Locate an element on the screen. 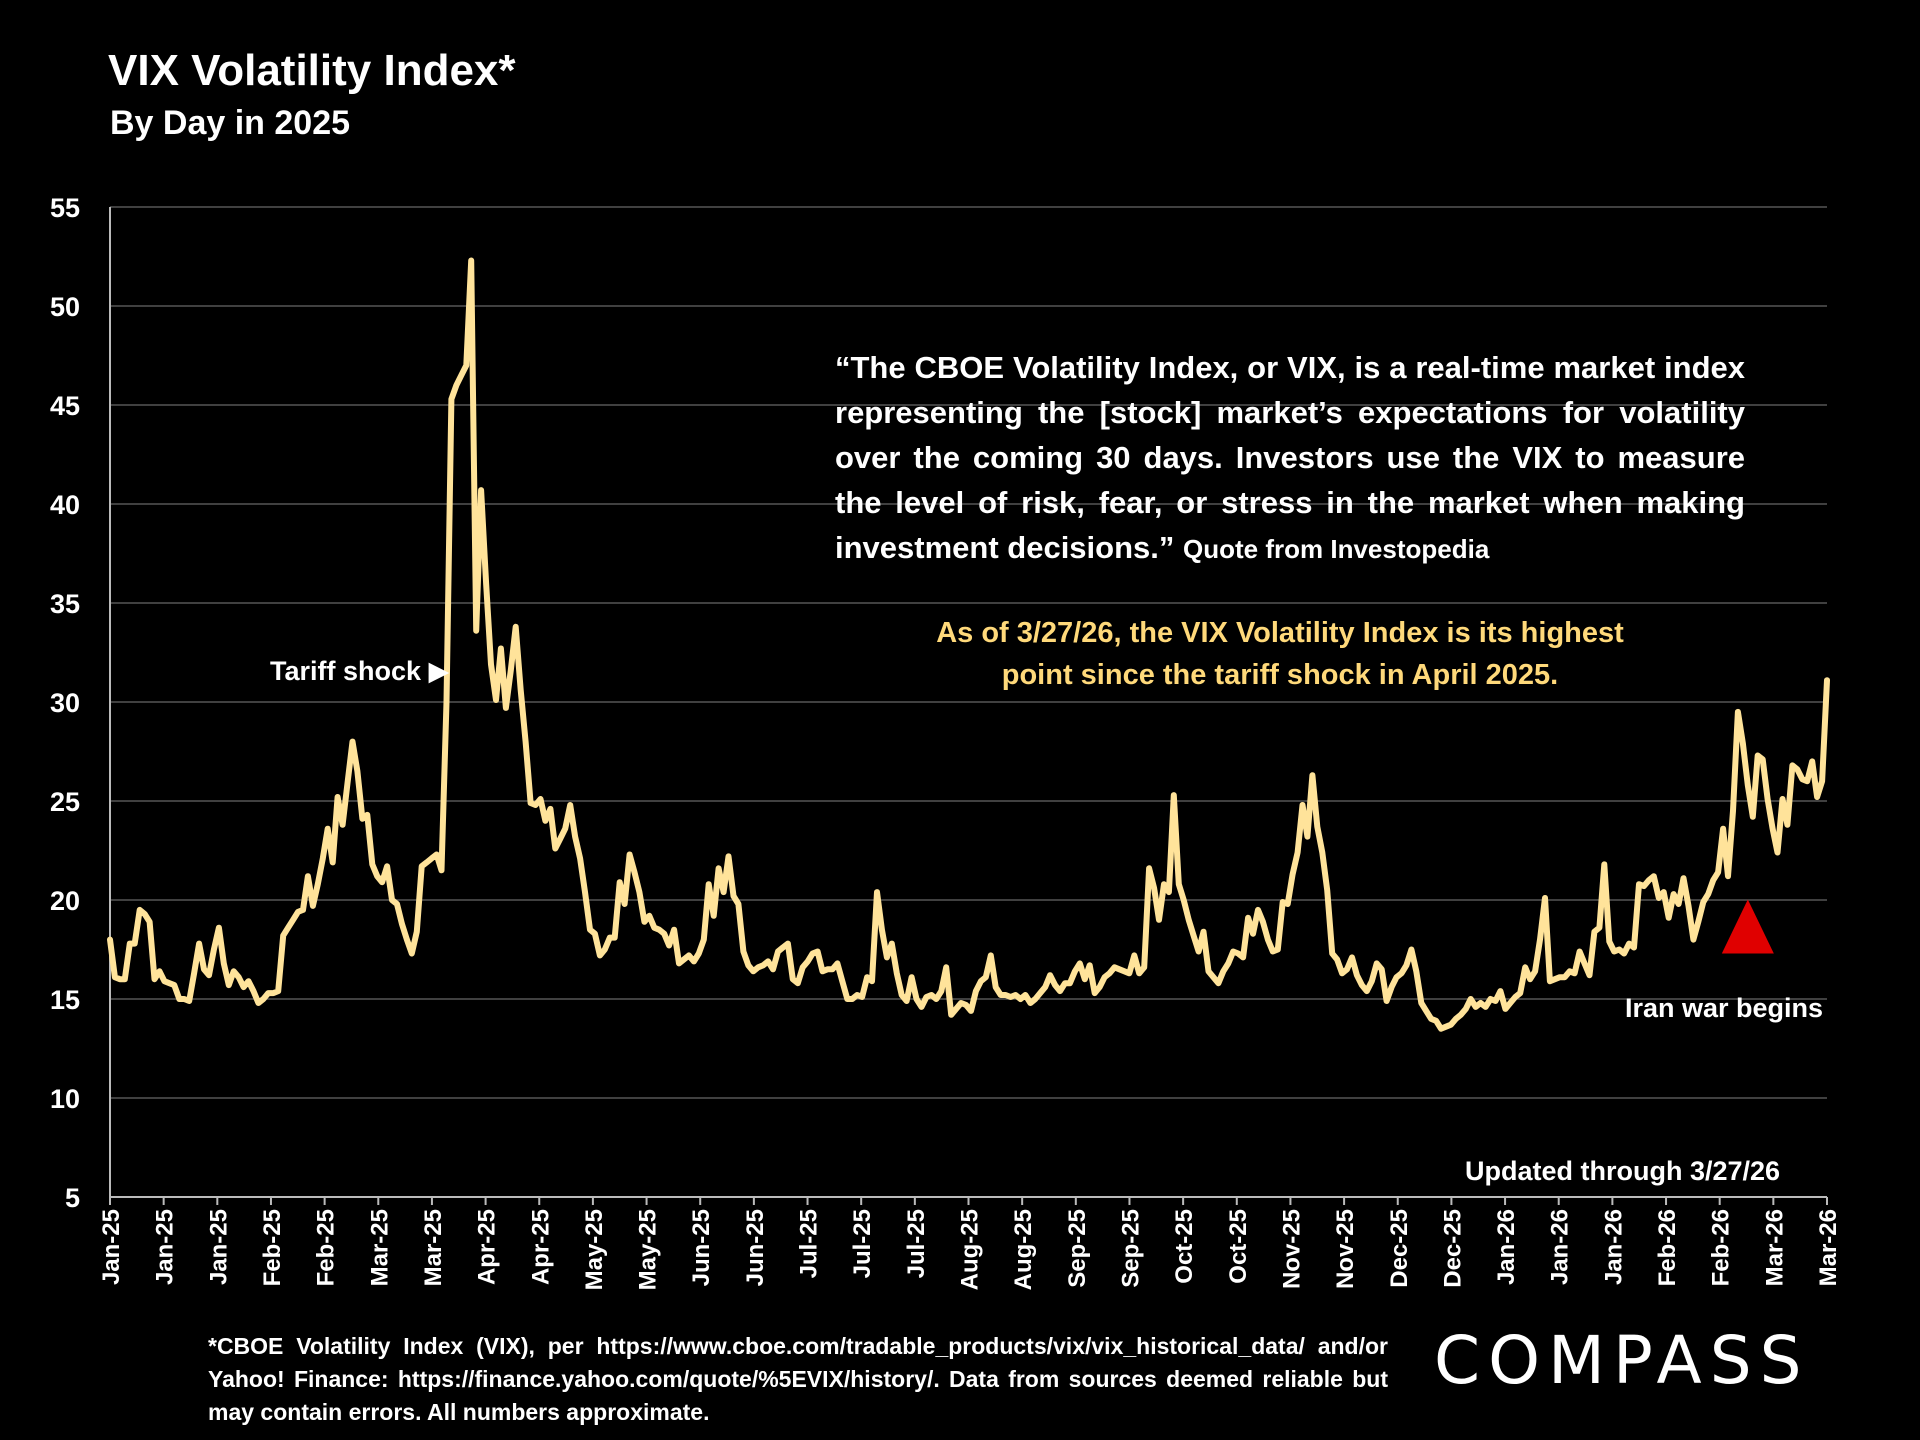 This screenshot has width=1920, height=1440. y-tick-label: 25 is located at coordinates (65, 802).